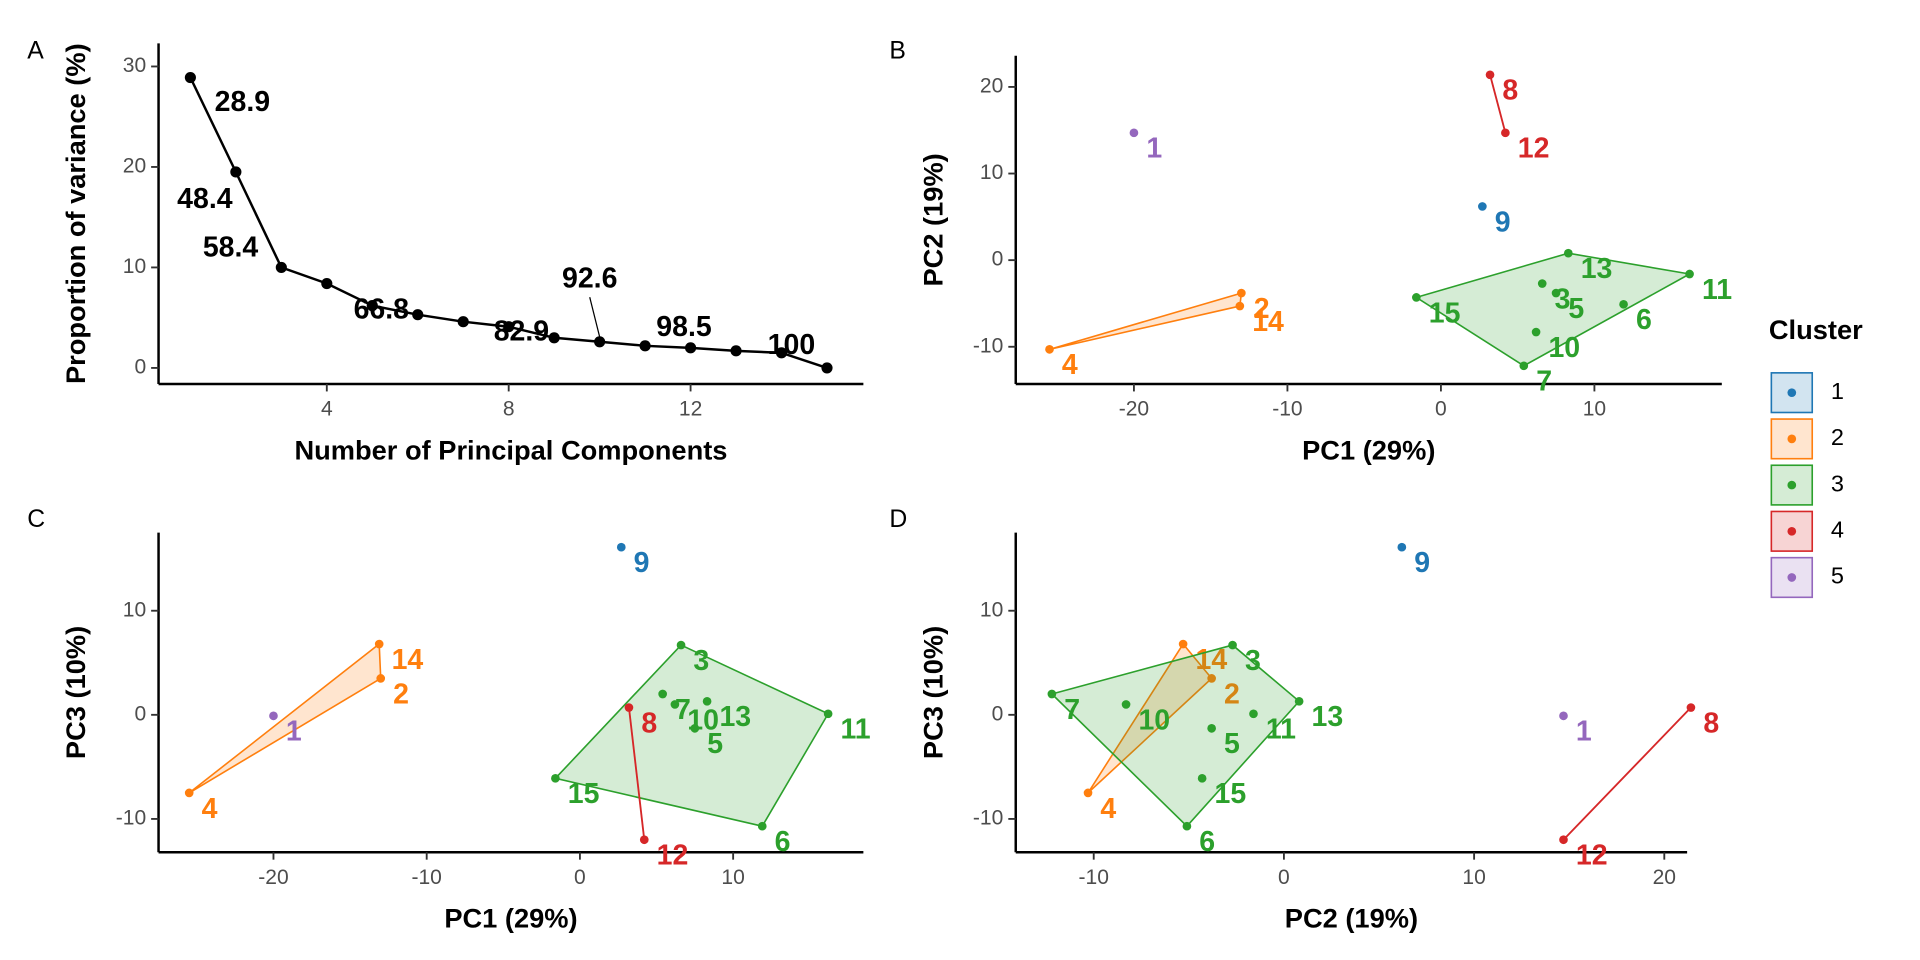 This screenshot has width=1920, height=960. Describe the element at coordinates (991, 85) in the screenshot. I see `y-tick-label: 20` at that location.